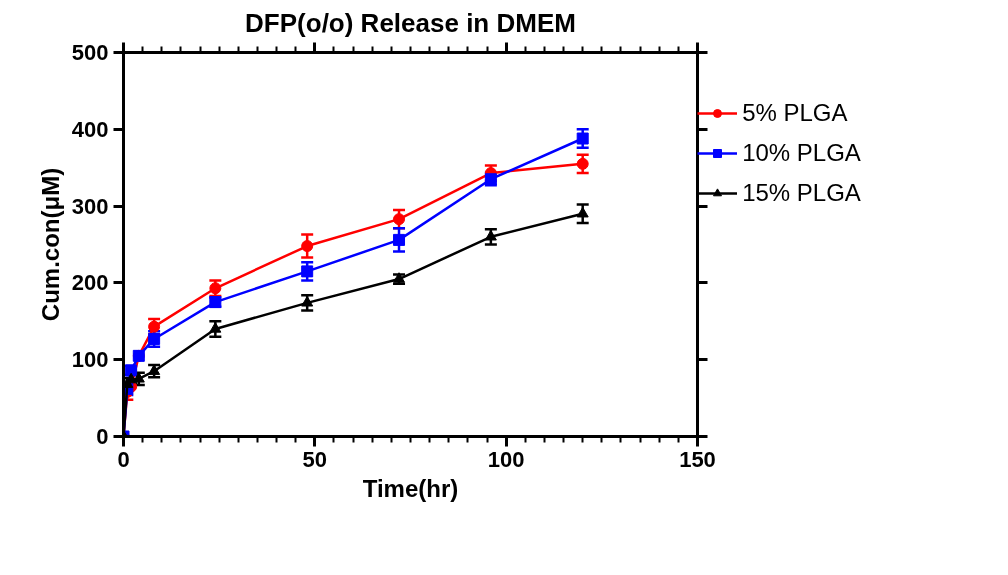 Image resolution: width=1008 pixels, height=575 pixels. Describe the element at coordinates (90, 360) in the screenshot. I see `y-tick-label: 100` at that location.